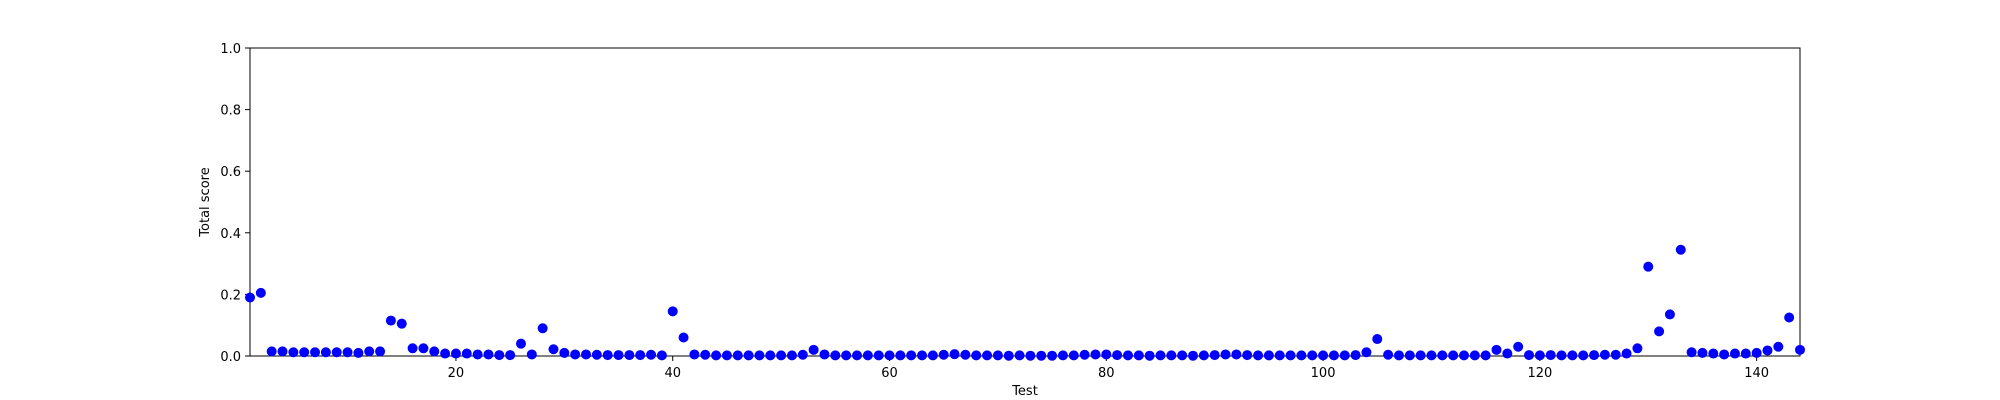 This screenshot has width=2000, height=400. Describe the element at coordinates (889, 373) in the screenshot. I see `x-tick-label: 60` at that location.